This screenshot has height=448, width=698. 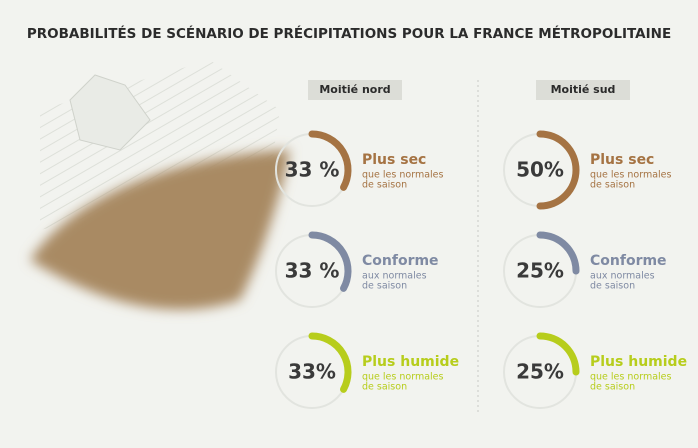 I want to click on value-label: 33%, so click(x=312, y=372).